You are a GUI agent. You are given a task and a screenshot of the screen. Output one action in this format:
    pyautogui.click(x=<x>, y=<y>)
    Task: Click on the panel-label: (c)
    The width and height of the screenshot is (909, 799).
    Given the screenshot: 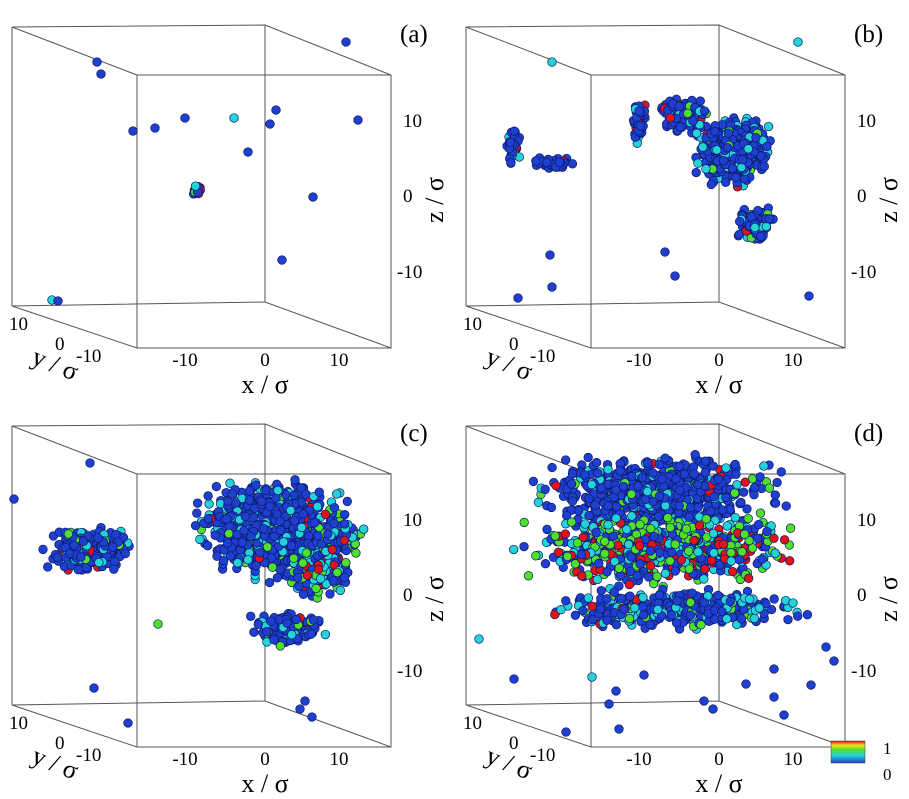 What is the action you would take?
    pyautogui.click(x=414, y=433)
    